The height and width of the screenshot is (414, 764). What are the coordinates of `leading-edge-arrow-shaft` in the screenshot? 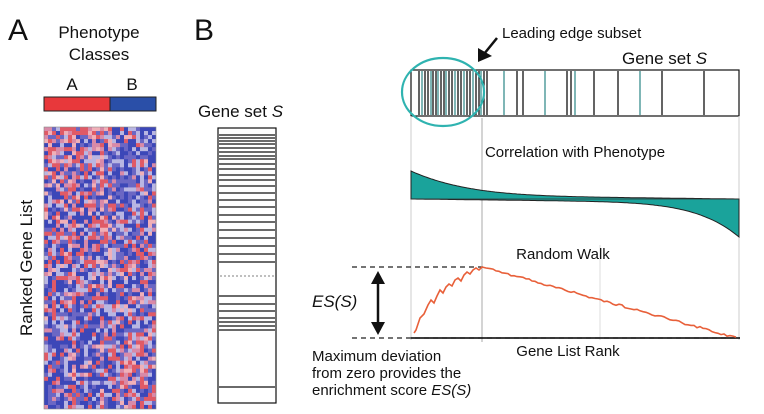 It's located at (490, 46).